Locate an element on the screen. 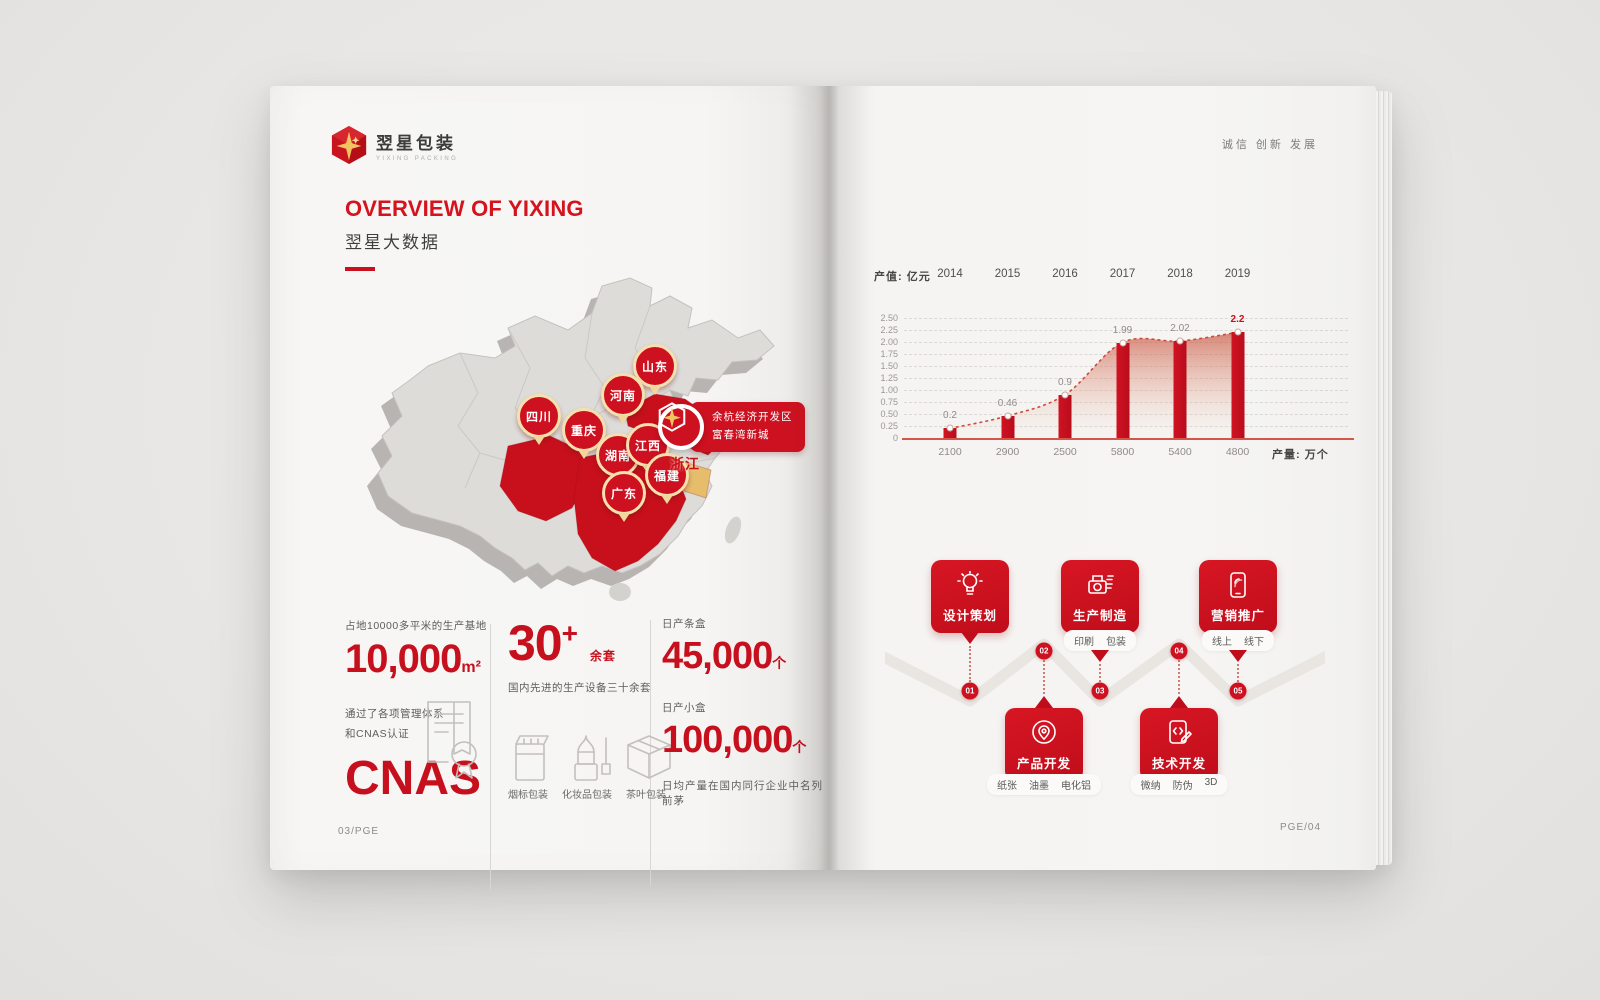 The height and width of the screenshot is (1000, 1600). page-motto: 诚信 创新 发展 is located at coordinates (1269, 145).